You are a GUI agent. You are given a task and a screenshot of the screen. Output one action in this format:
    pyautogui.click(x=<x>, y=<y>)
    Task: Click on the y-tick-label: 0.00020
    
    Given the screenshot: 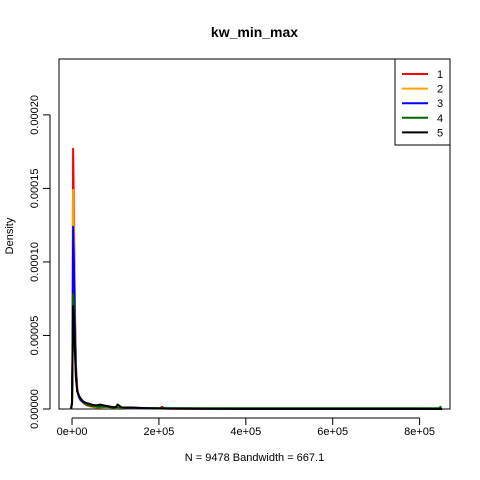 What is the action you would take?
    pyautogui.click(x=35, y=115)
    